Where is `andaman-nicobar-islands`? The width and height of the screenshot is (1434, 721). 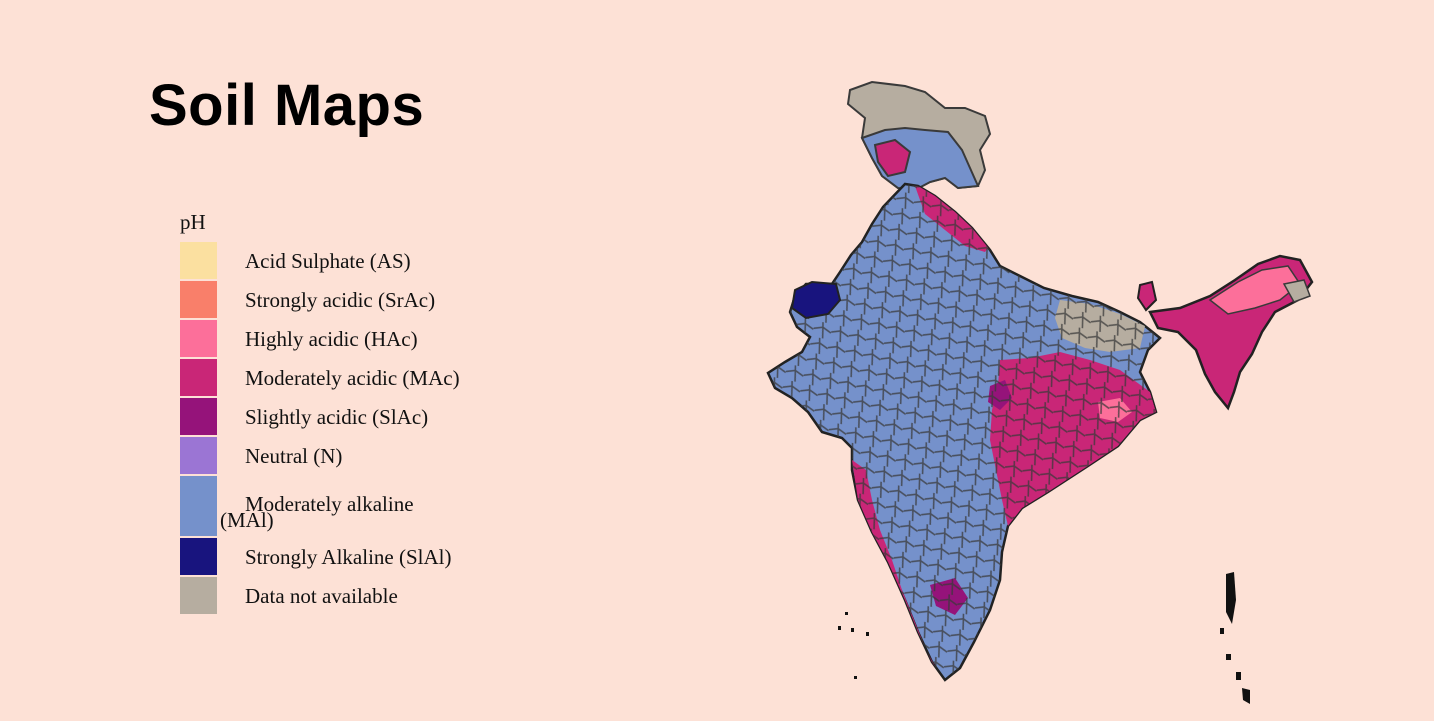 andaman-nicobar-islands is located at coordinates (1235, 638).